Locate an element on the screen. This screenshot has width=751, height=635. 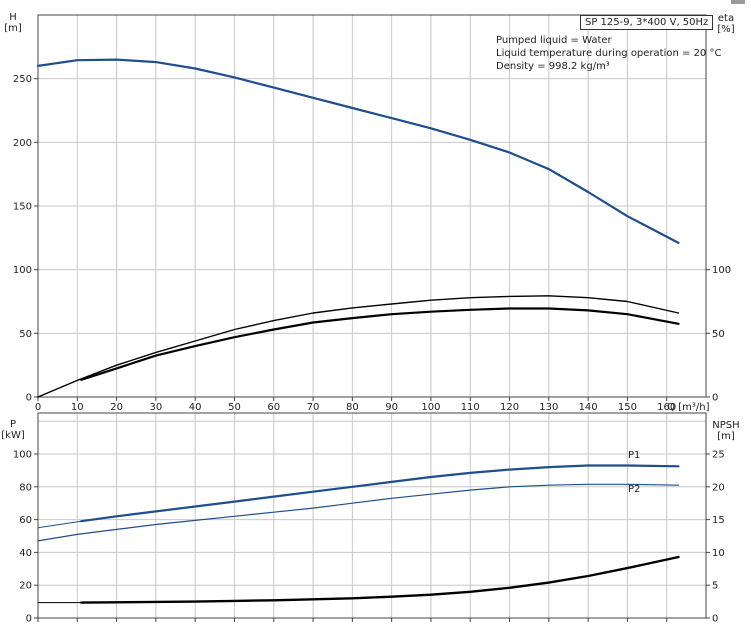
x-tick-label: 70 is located at coordinates (313, 407).